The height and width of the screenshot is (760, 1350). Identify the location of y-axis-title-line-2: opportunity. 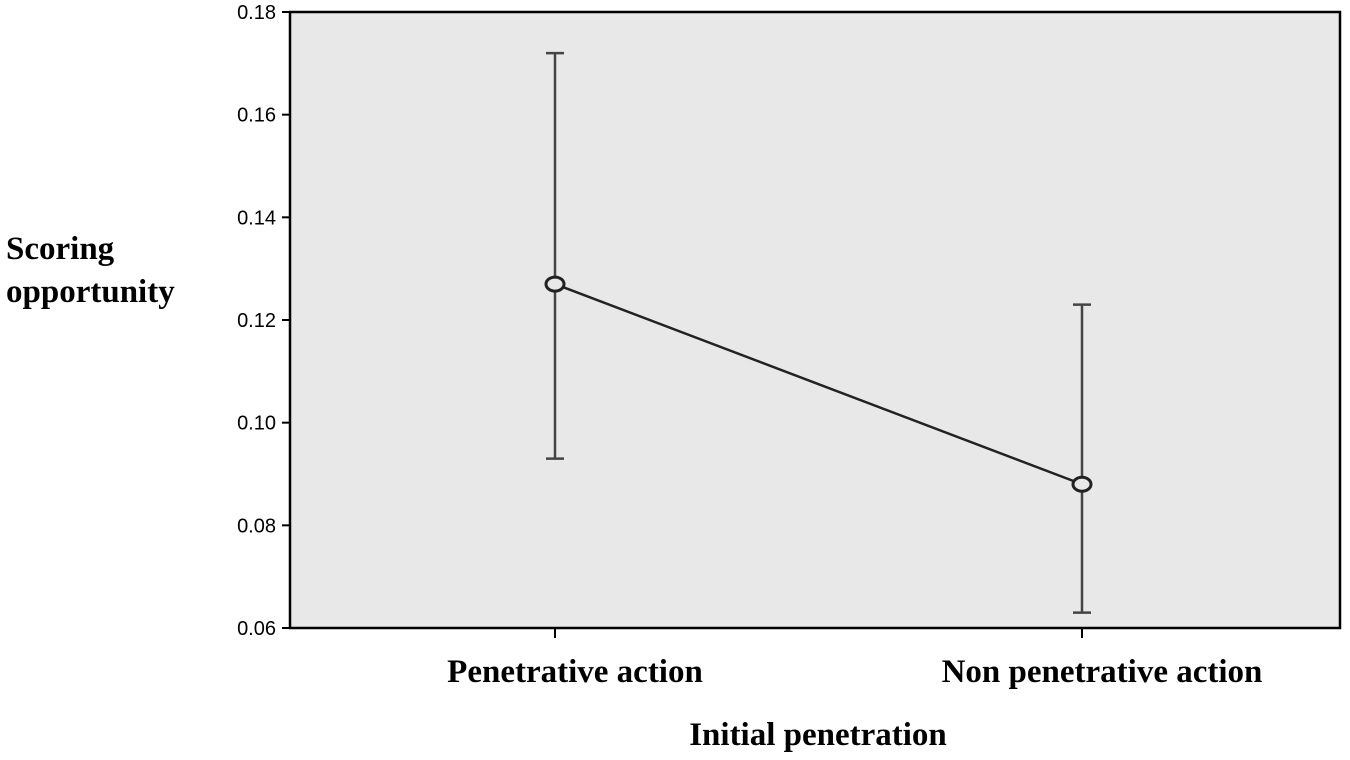
(90, 292).